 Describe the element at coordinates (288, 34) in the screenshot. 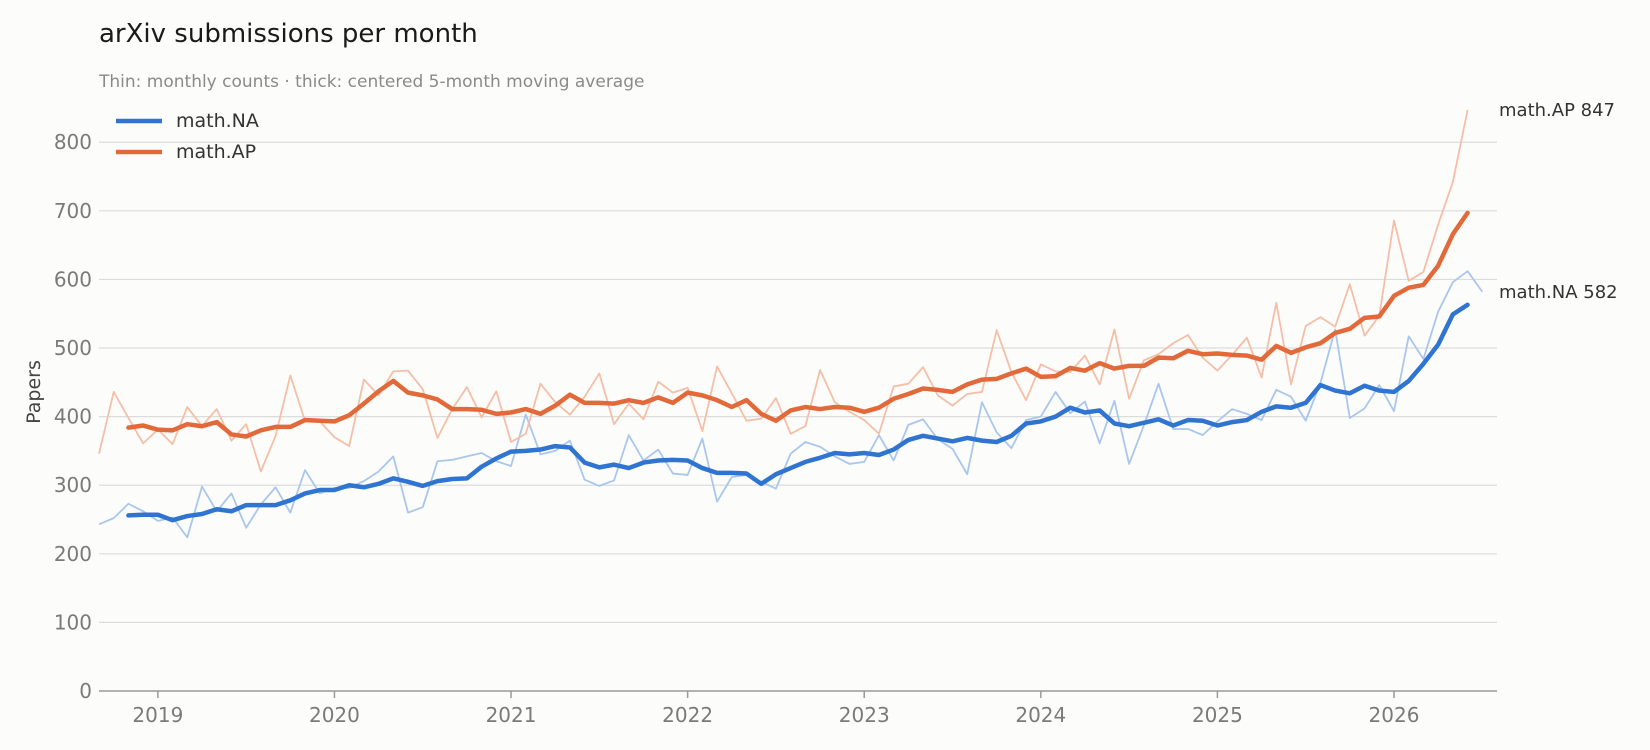

I see `chart-title: arXiv submissions per month` at that location.